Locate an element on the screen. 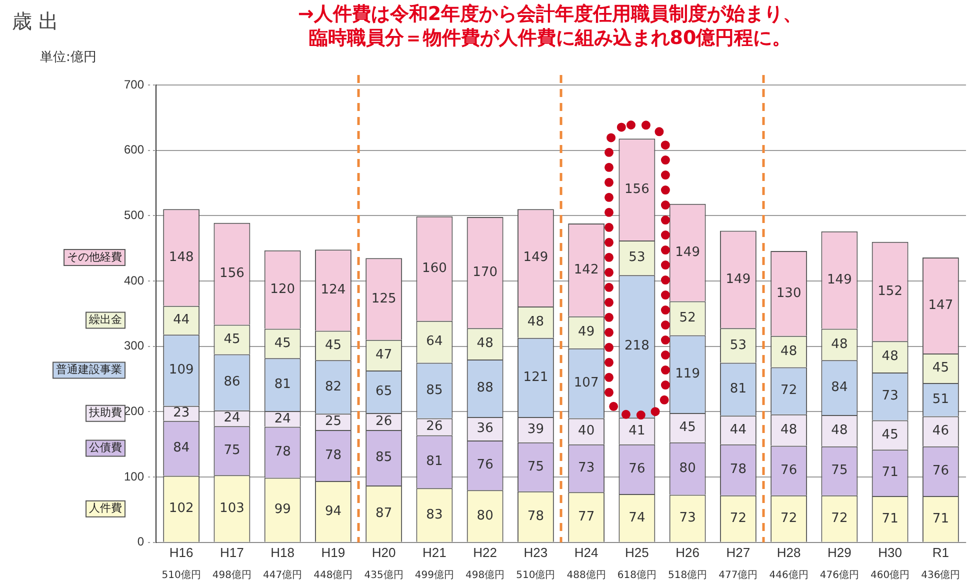  data-label: 99 is located at coordinates (282, 510).